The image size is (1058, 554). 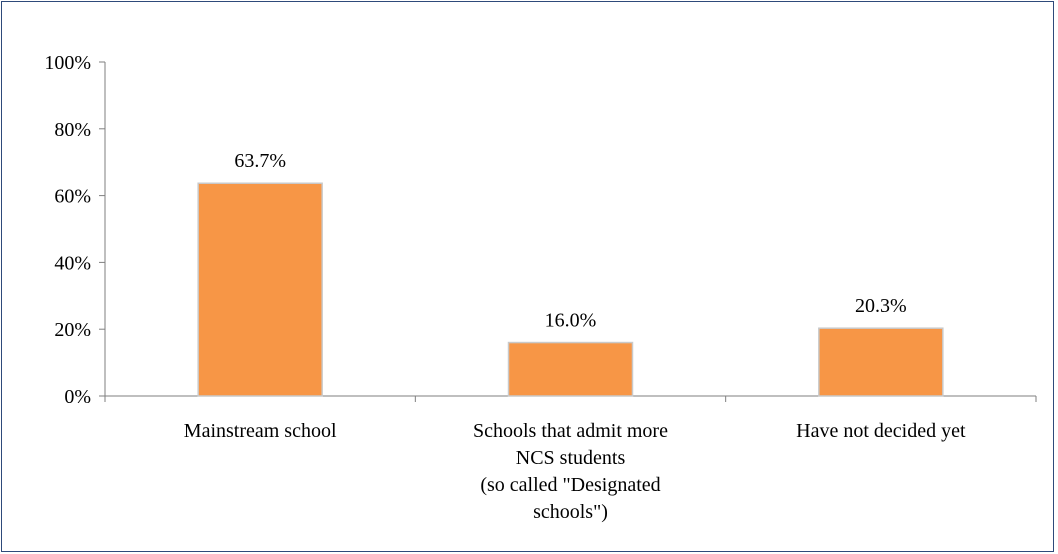 I want to click on x-category-label: schools"), so click(x=570, y=512).